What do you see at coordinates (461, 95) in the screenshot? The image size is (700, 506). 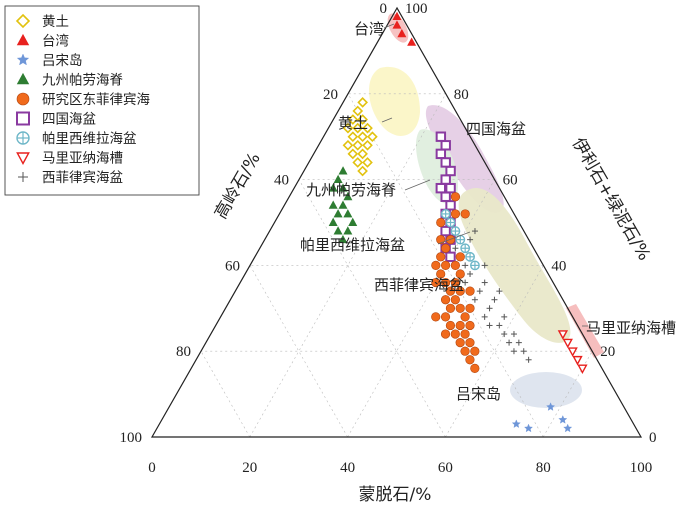 I see `right-tick-label: 80` at bounding box center [461, 95].